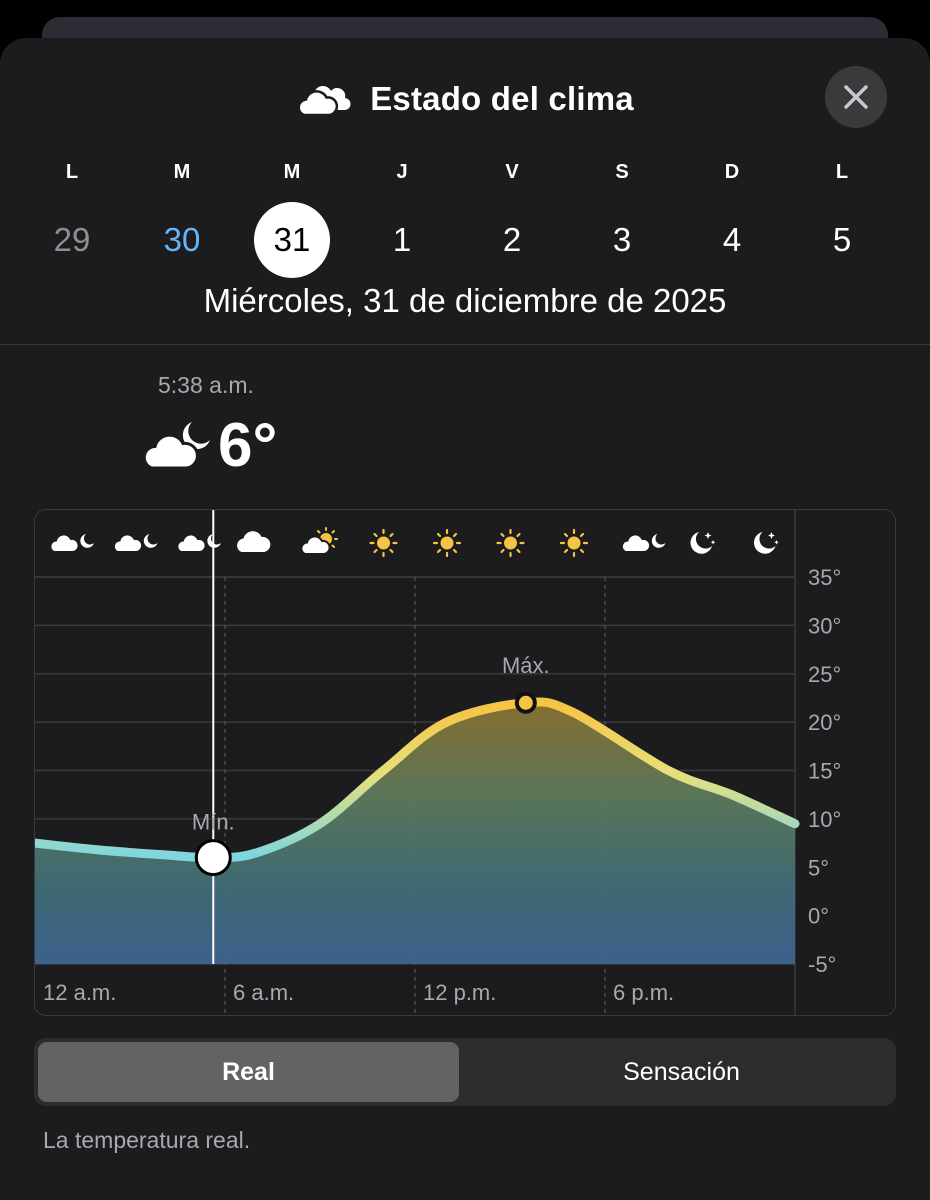 This screenshot has height=1200, width=930. What do you see at coordinates (824, 577) in the screenshot?
I see `y-tick-label: 35°` at bounding box center [824, 577].